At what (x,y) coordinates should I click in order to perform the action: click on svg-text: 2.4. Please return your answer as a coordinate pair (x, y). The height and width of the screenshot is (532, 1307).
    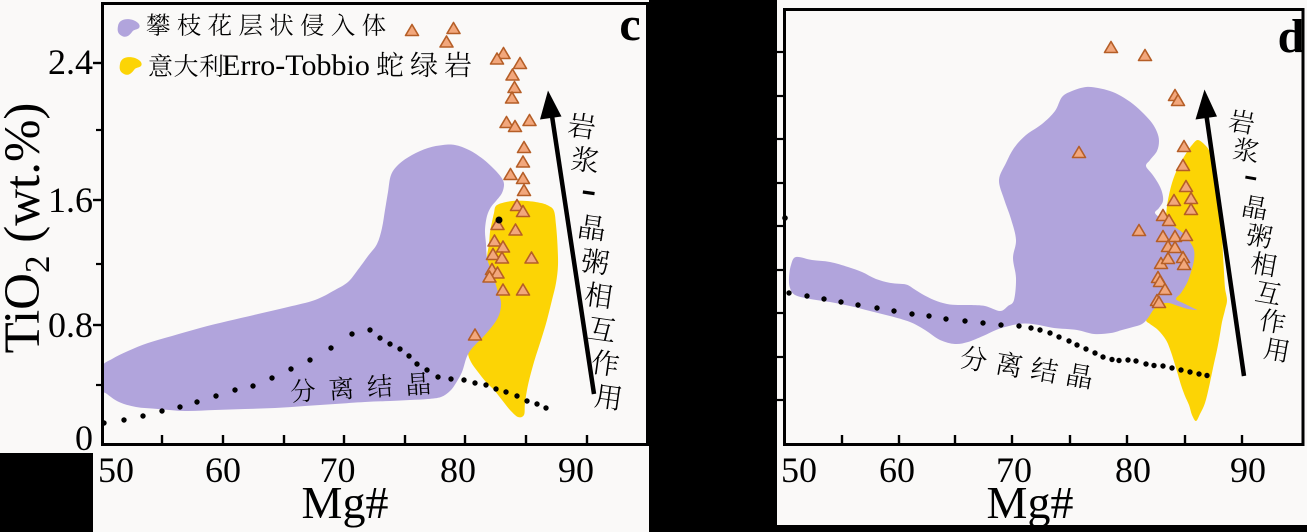
    Looking at the image, I should click on (70, 62).